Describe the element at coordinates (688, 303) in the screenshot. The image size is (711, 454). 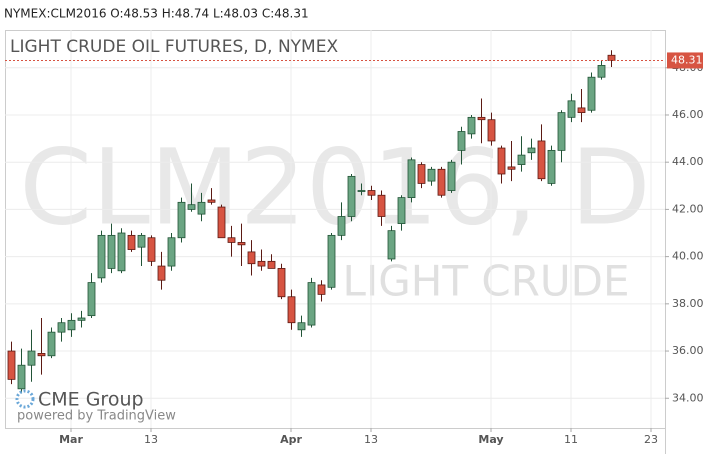
I see `y-tick-label: 38.00` at that location.